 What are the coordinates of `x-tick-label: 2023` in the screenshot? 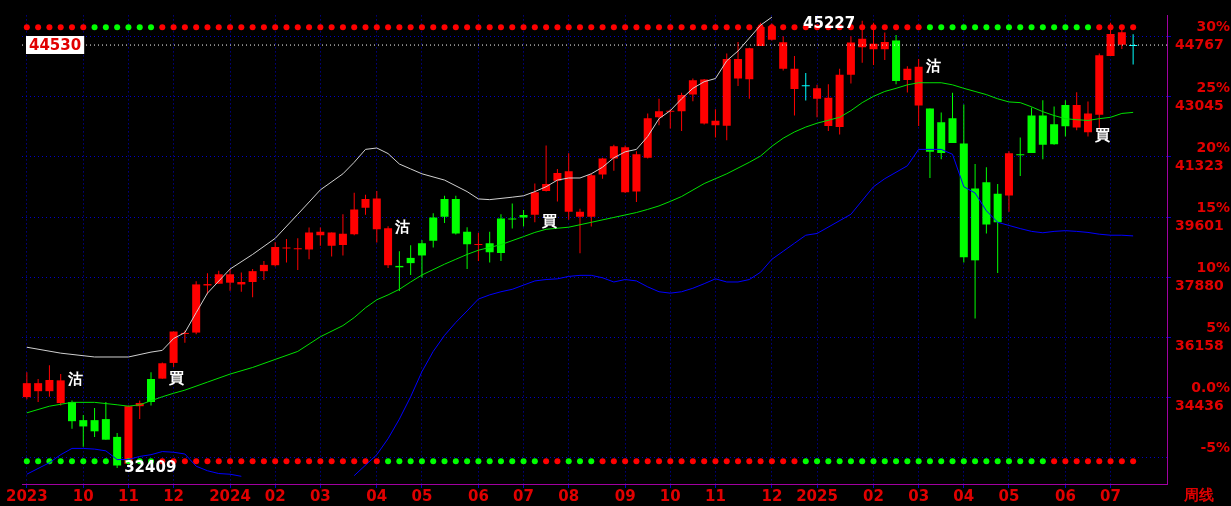 It's located at (26, 495).